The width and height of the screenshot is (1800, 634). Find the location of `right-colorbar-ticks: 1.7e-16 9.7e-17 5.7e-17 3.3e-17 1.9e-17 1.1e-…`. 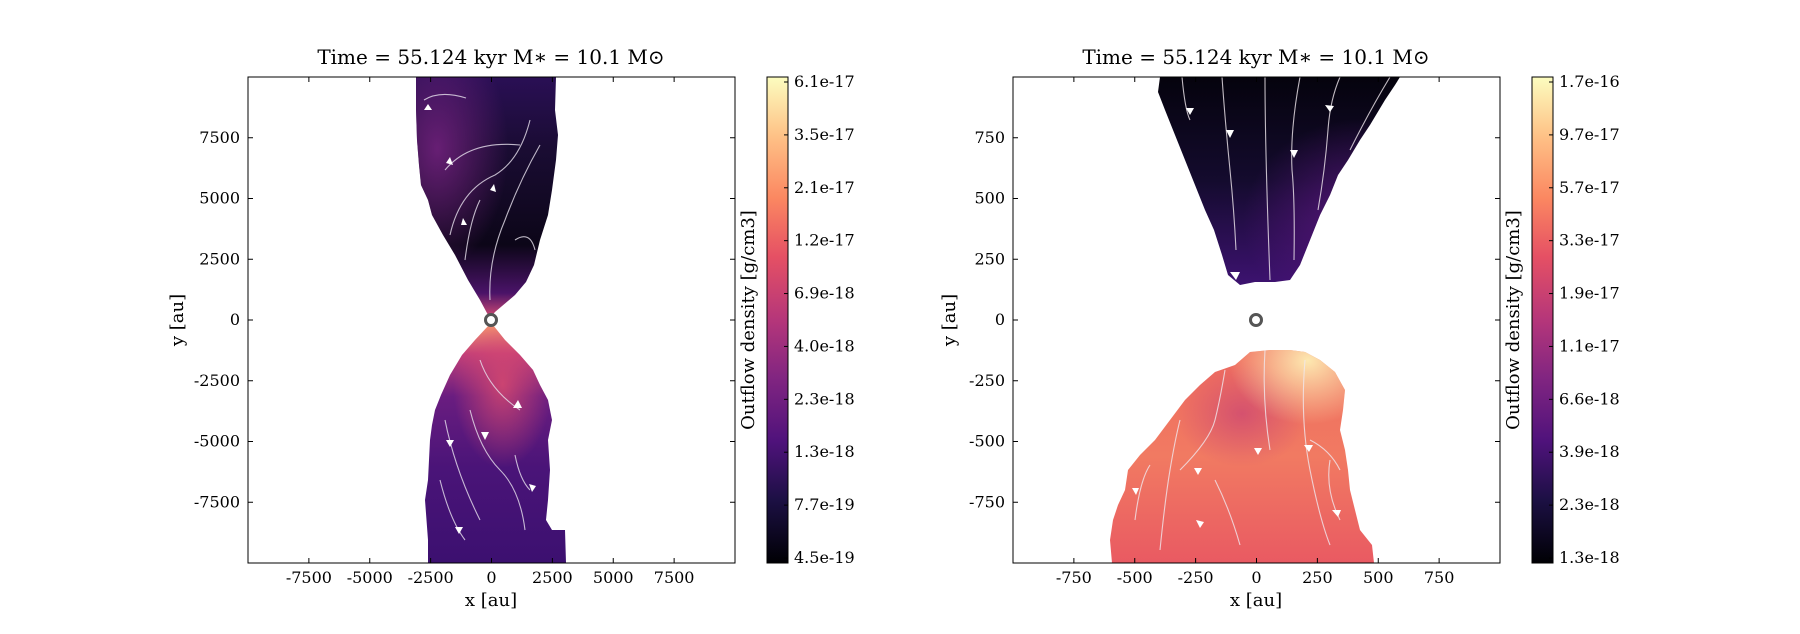

right-colorbar-ticks: 1.7e-16 9.7e-17 5.7e-17 3.3e-17 1.9e-17 1.1e-… is located at coordinates (1584, 319).